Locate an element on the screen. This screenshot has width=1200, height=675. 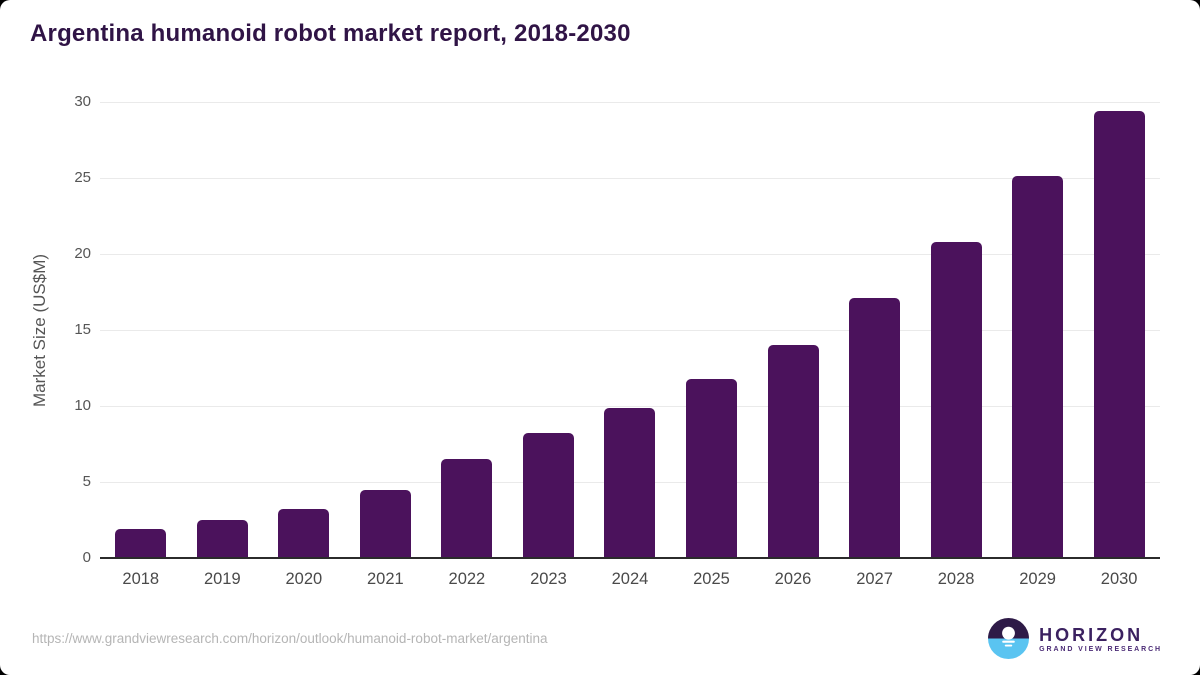
bar-2029 is located at coordinates (1038, 367).